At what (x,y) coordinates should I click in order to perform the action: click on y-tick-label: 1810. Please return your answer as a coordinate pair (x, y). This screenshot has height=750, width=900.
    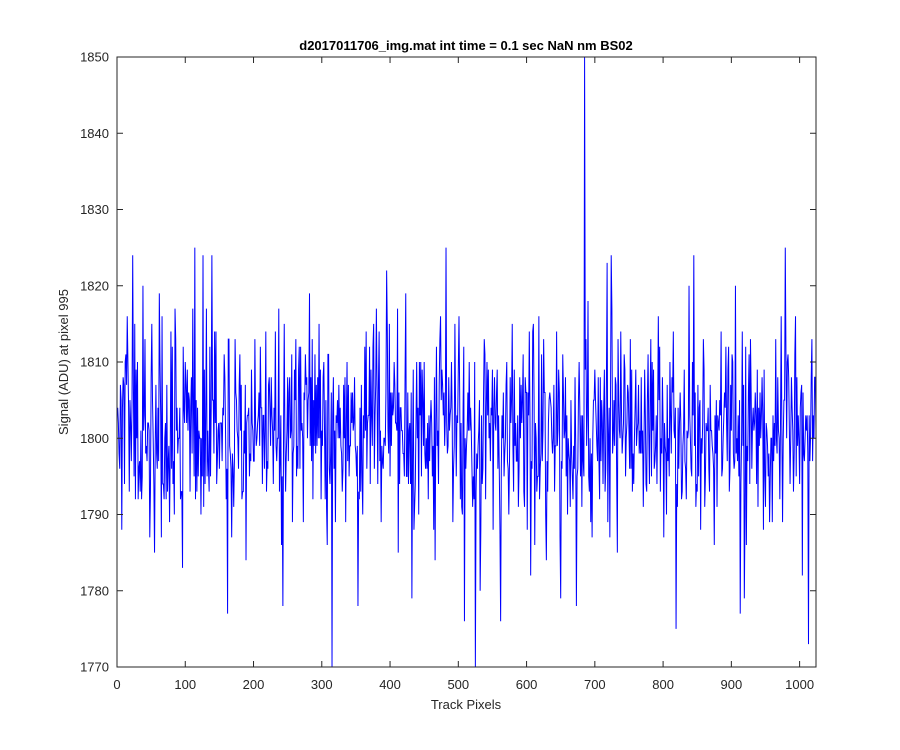
    Looking at the image, I should click on (94, 362).